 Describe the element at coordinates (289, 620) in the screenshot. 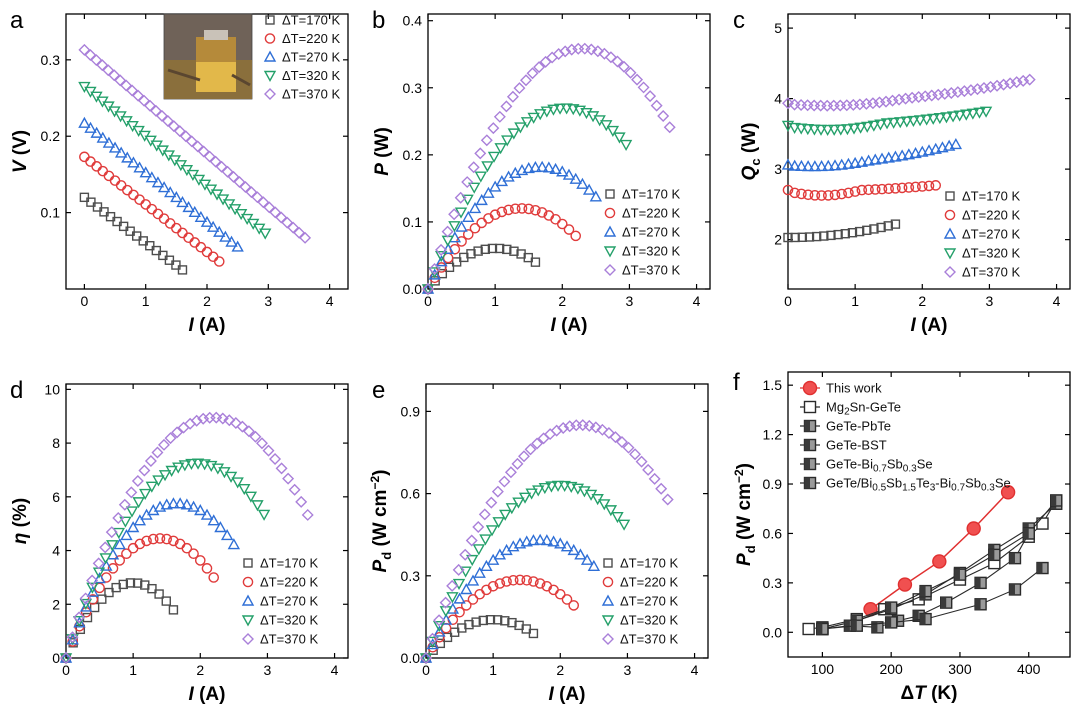

I see `legend-label: ΔT=320 K` at that location.